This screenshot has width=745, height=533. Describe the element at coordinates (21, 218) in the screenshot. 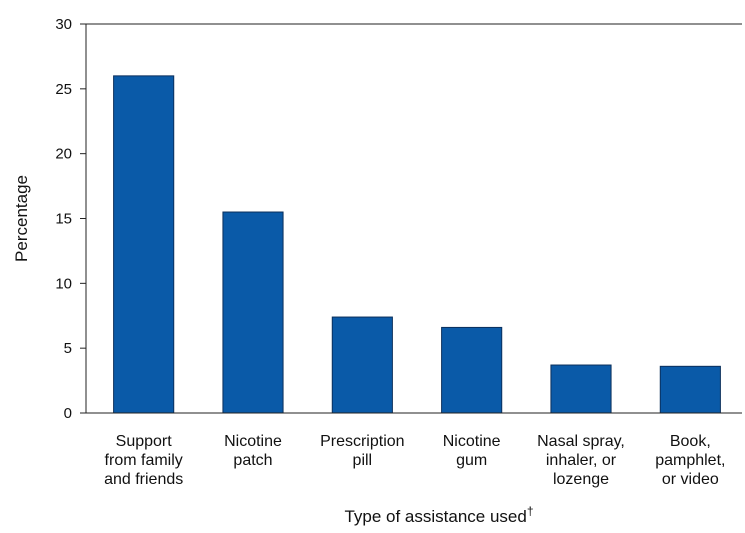

I see `y-axis-title: Percentage` at that location.